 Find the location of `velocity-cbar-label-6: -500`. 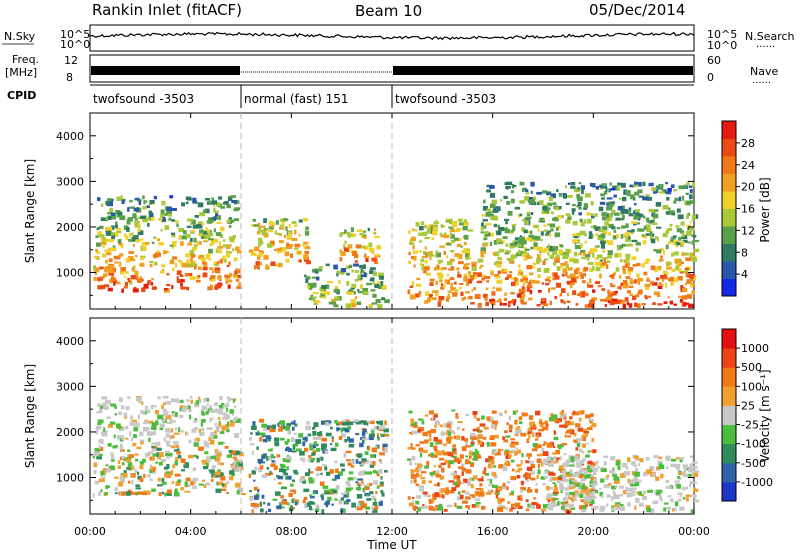

velocity-cbar-label-6: -500 is located at coordinates (753, 463).